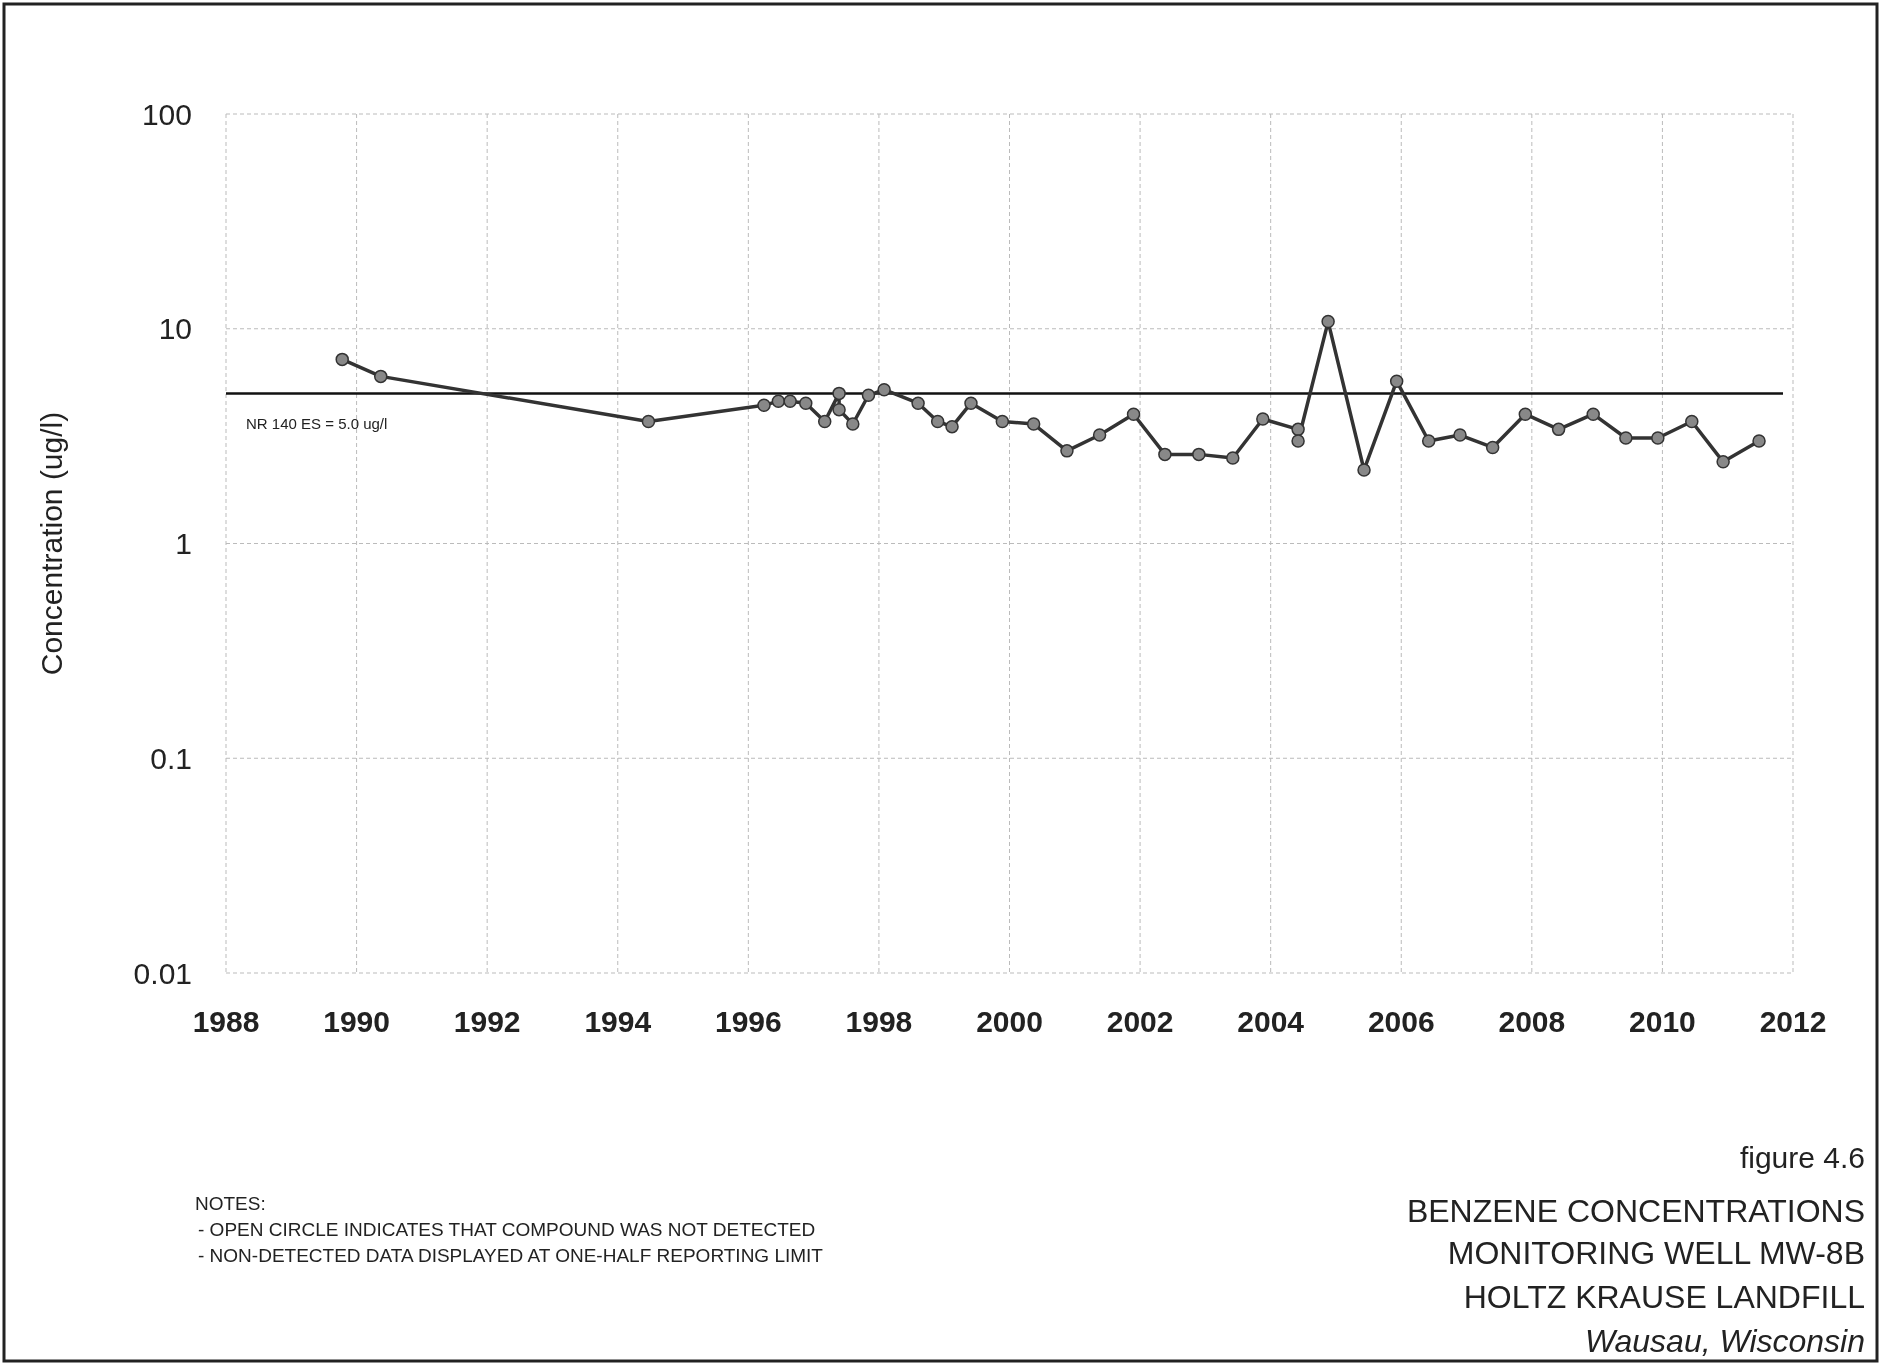  I want to click on x-tick-label: 1990, so click(356, 1021).